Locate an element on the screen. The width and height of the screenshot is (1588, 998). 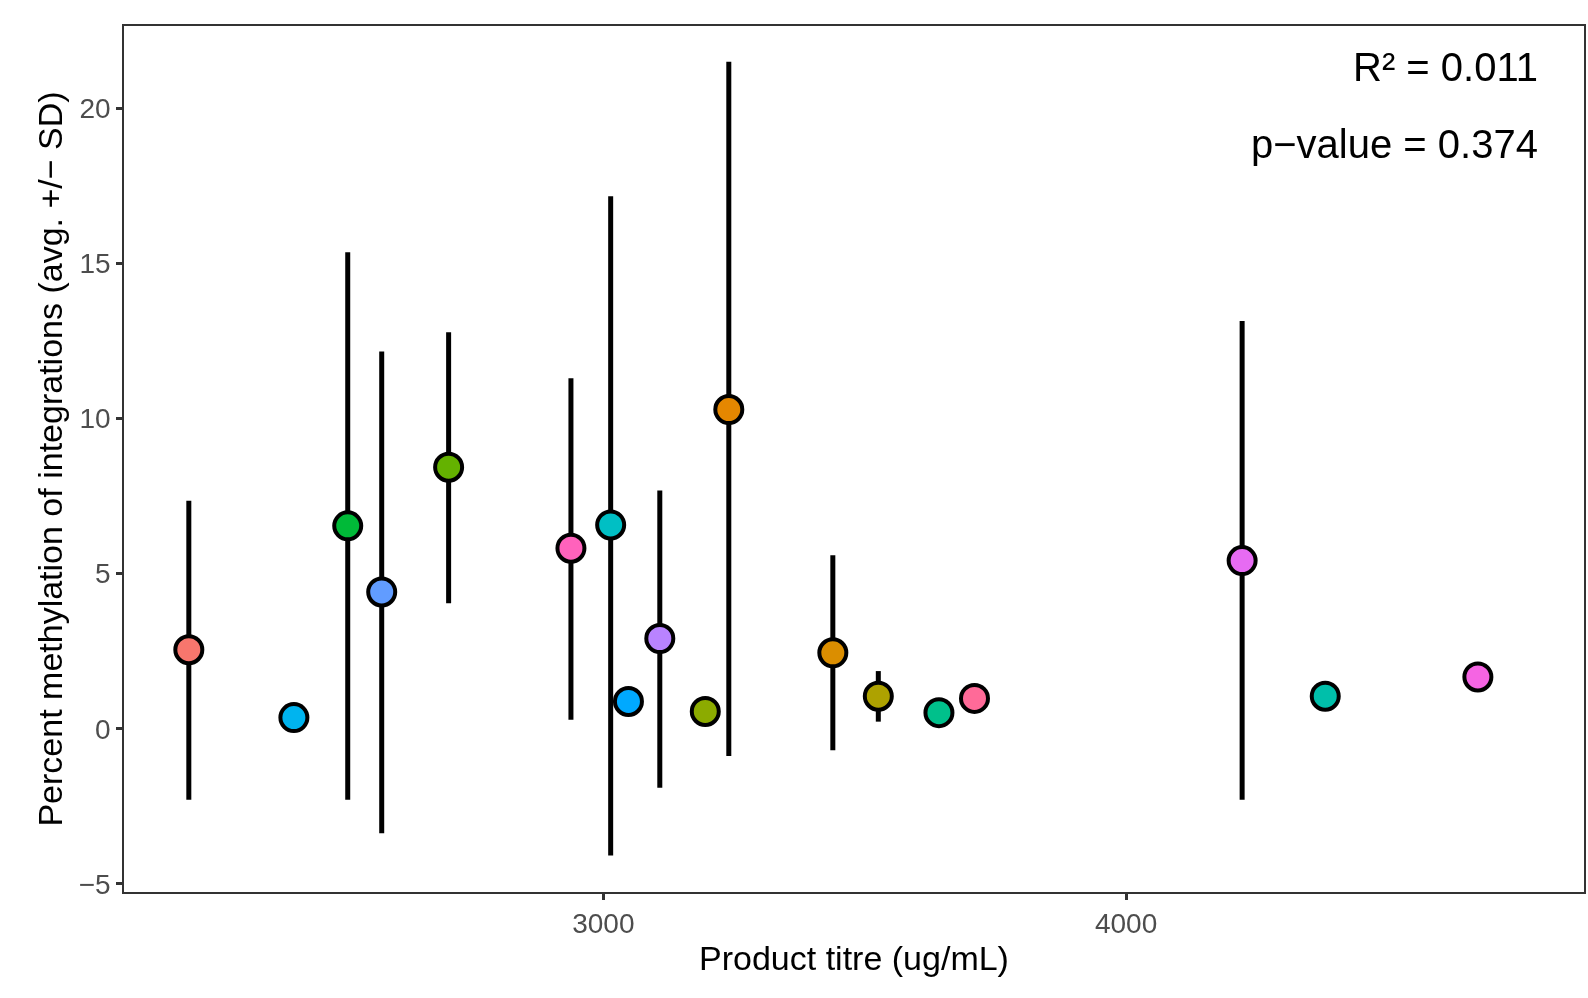
x-tick-label: 4000 is located at coordinates (1126, 924).